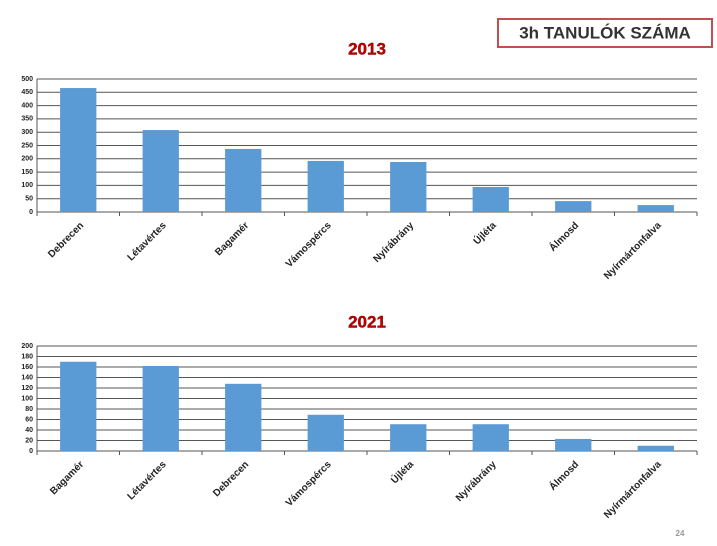  What do you see at coordinates (29, 419) in the screenshot?
I see `y-tick-label: 60` at bounding box center [29, 419].